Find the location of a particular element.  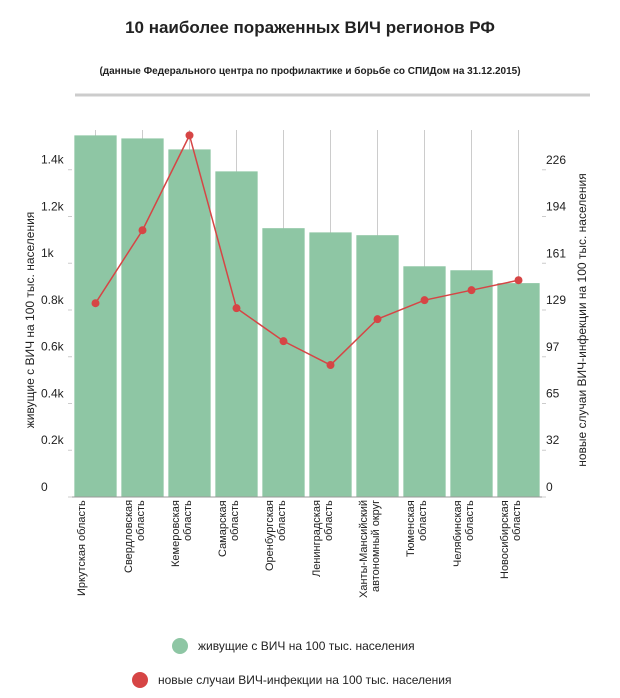

y2-tick-label: 161 is located at coordinates (556, 253).